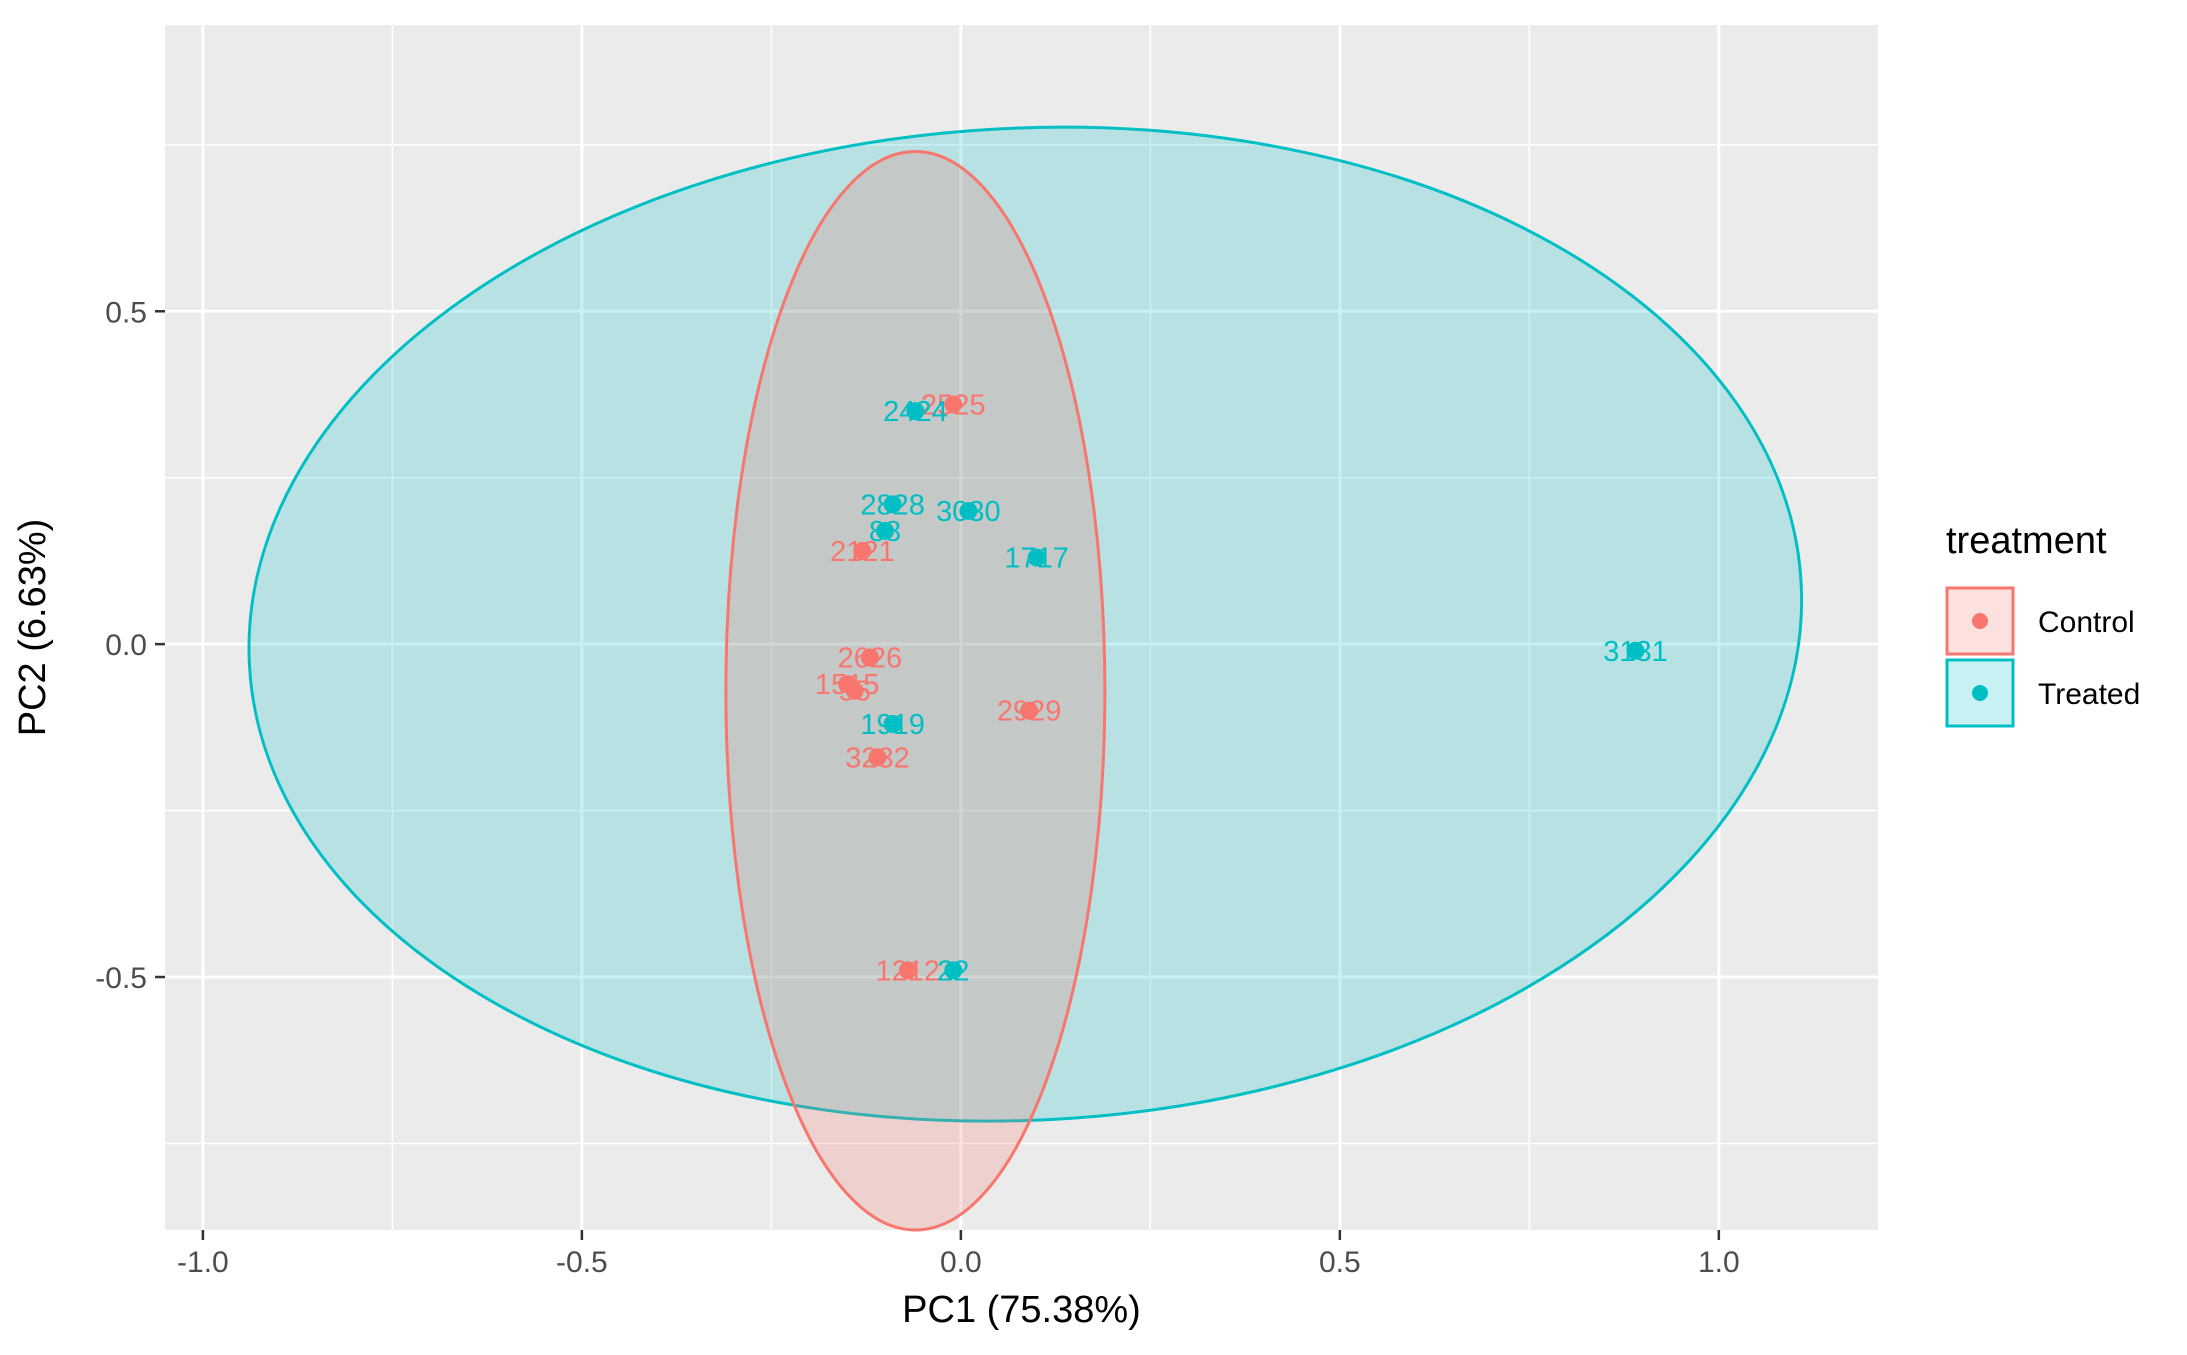 This screenshot has height=1355, width=2187. What do you see at coordinates (1340, 1262) in the screenshot?
I see `x-tick-label: 0.5` at bounding box center [1340, 1262].